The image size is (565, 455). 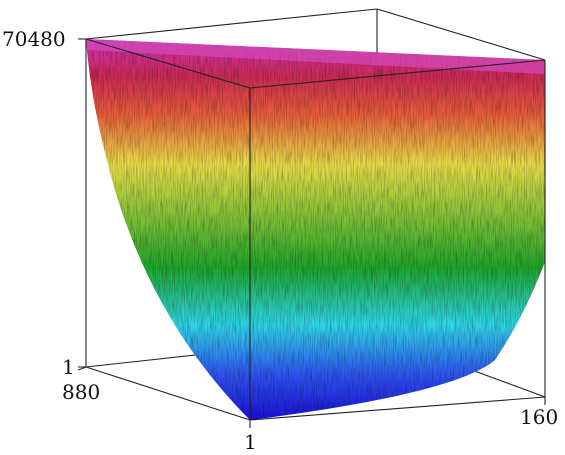 What do you see at coordinates (68, 367) in the screenshot?
I see `z-tick-label-min: 1` at bounding box center [68, 367].